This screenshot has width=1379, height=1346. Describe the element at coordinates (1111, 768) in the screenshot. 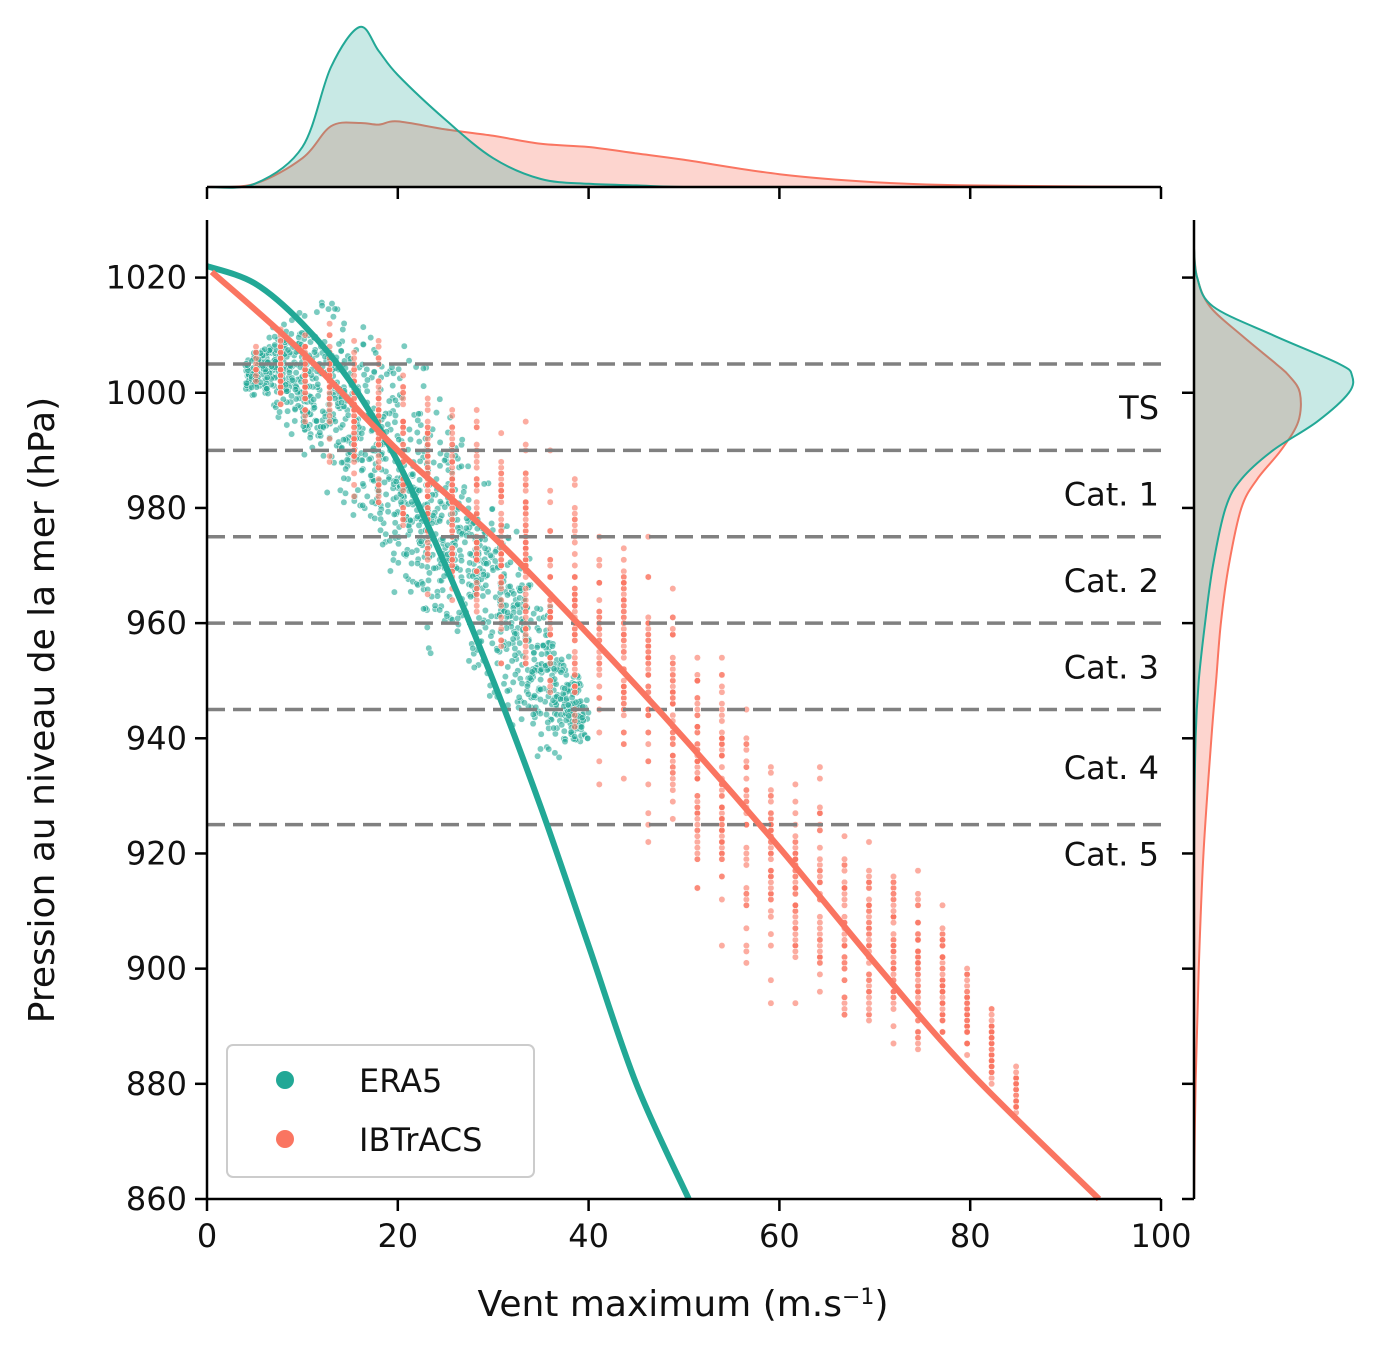

I see `category-label: Cat. 4` at that location.